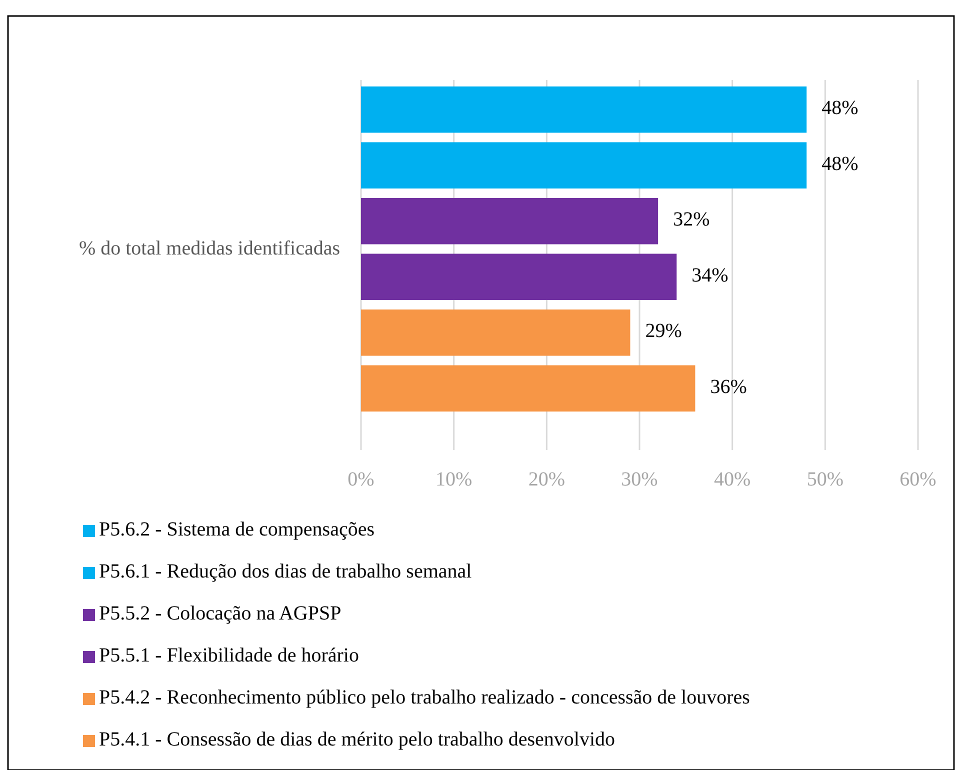 This screenshot has width=955, height=770. I want to click on data-label: 34%, so click(710, 275).